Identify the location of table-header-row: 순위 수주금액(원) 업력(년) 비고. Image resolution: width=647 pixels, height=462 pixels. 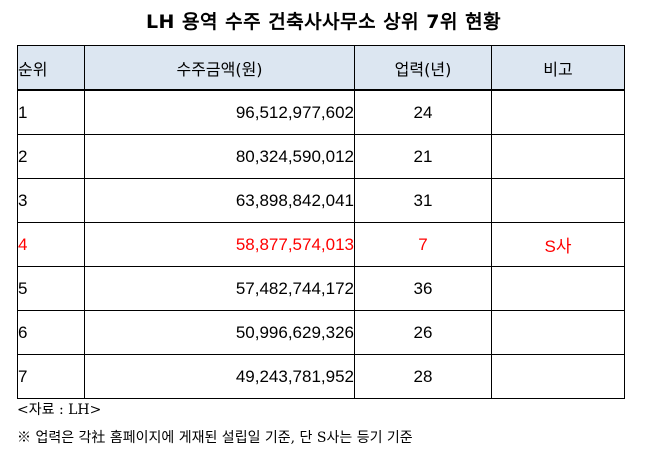
(321, 68).